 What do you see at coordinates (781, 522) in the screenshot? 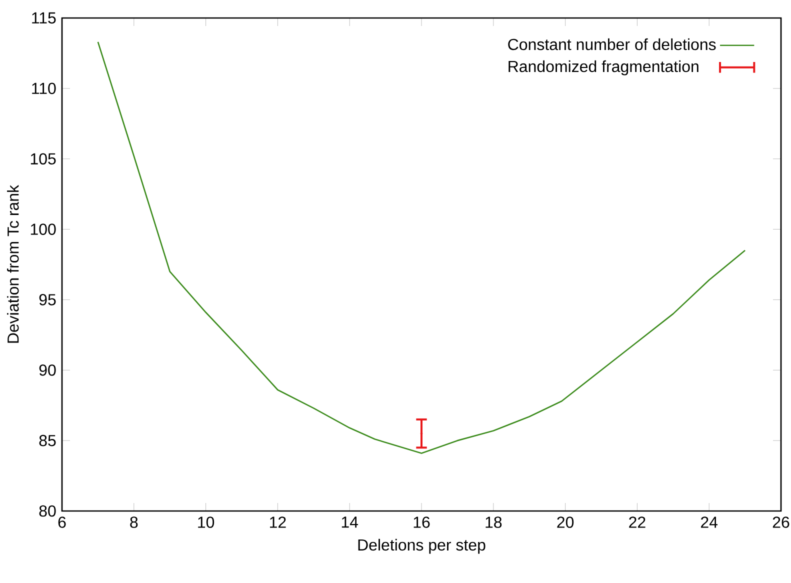
I see `x-tick-label: 26` at bounding box center [781, 522].